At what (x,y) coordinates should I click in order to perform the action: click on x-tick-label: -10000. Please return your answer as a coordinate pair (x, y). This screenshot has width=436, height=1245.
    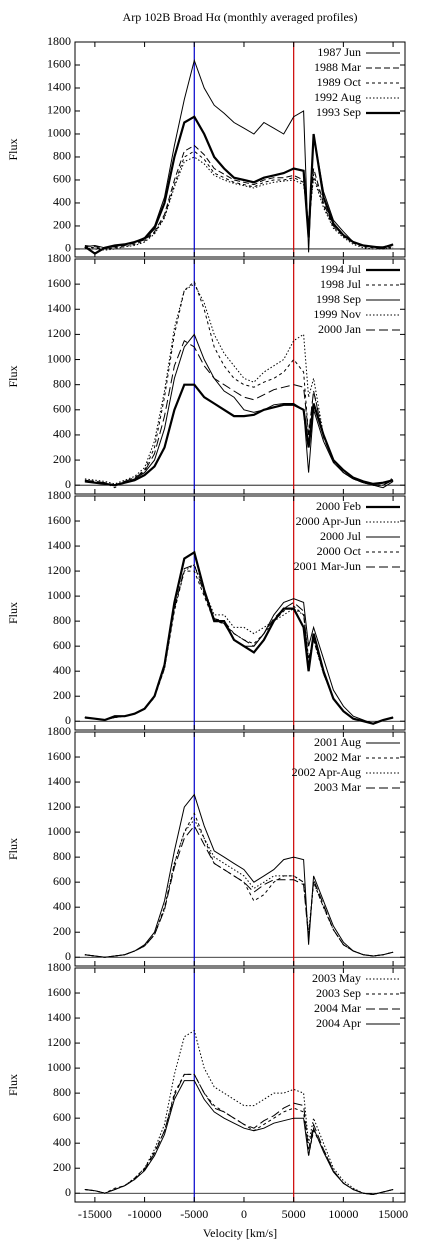
    Looking at the image, I should click on (145, 1214).